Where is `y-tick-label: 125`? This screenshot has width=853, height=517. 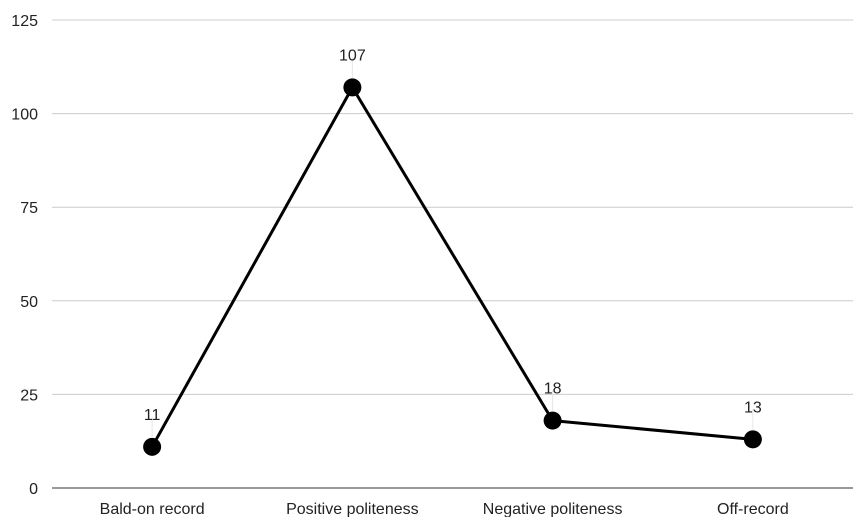 y-tick-label: 125 is located at coordinates (24, 21).